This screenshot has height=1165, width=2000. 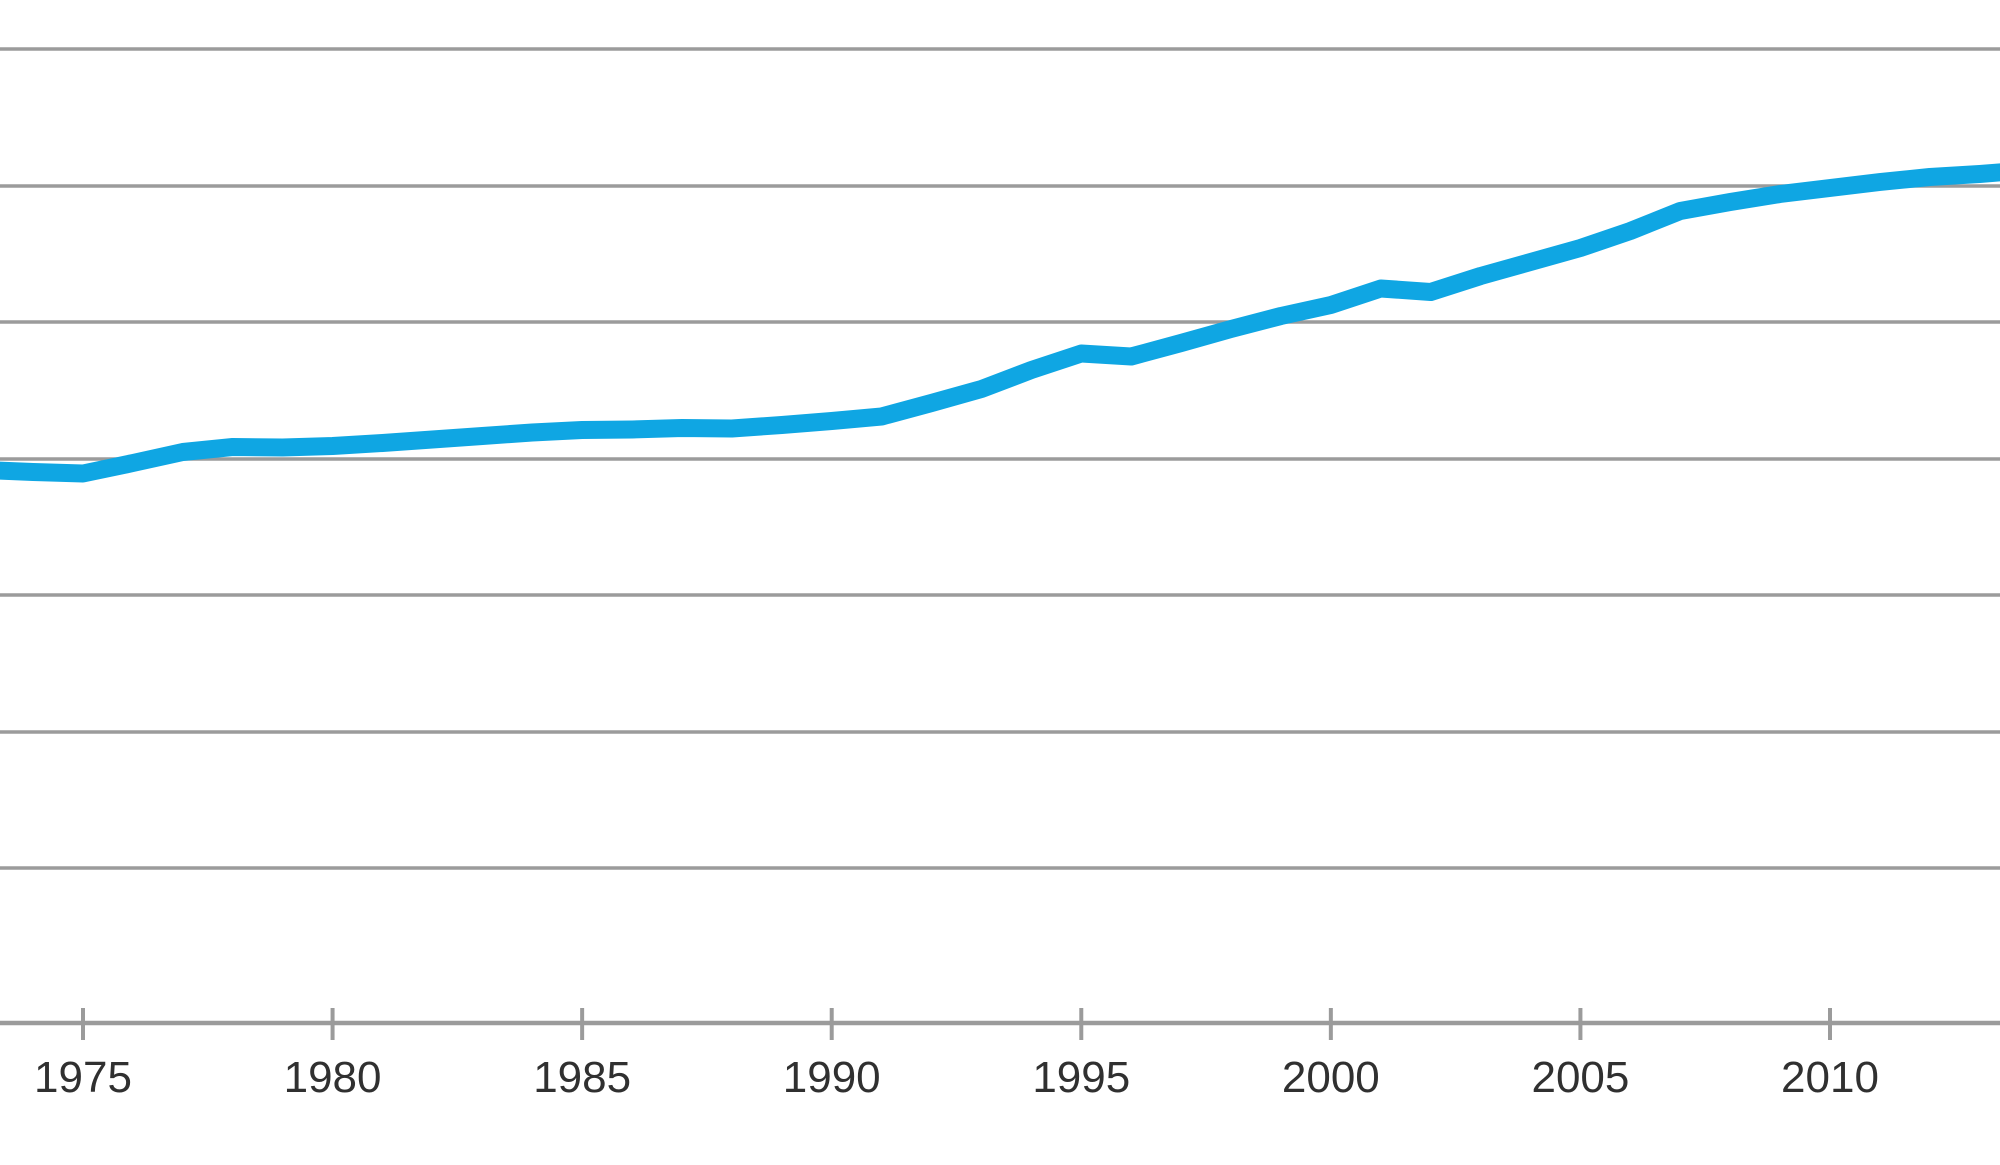 What do you see at coordinates (333, 1077) in the screenshot?
I see `x-tick-label: 1980` at bounding box center [333, 1077].